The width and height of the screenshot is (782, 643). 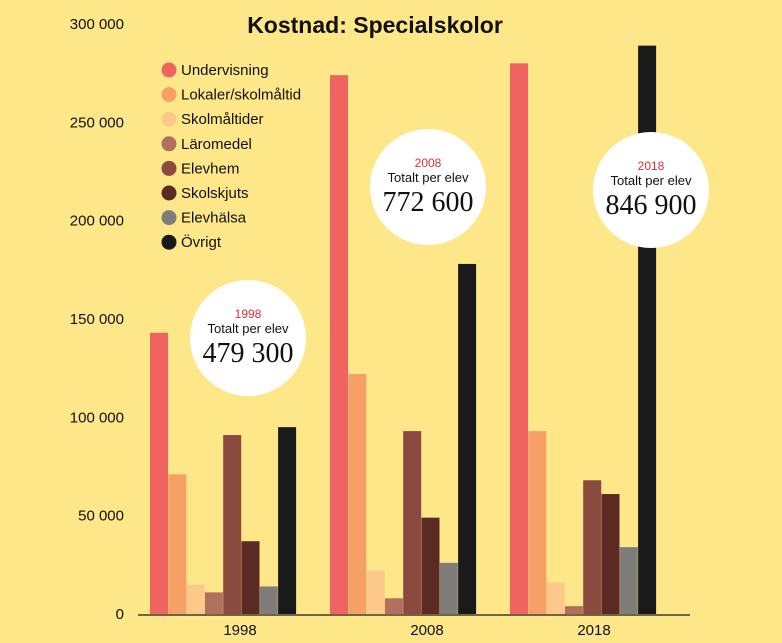 What do you see at coordinates (216, 144) in the screenshot?
I see `legend-label: Läromedel` at bounding box center [216, 144].